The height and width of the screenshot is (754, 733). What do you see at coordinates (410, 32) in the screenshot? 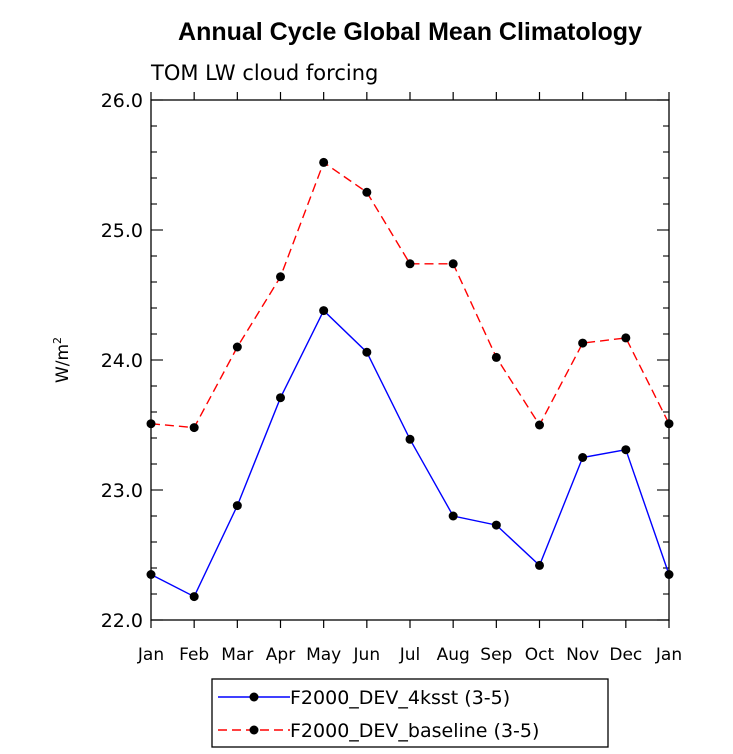
I see `chart-title: Annual Cycle Global Mean Climatology` at bounding box center [410, 32].